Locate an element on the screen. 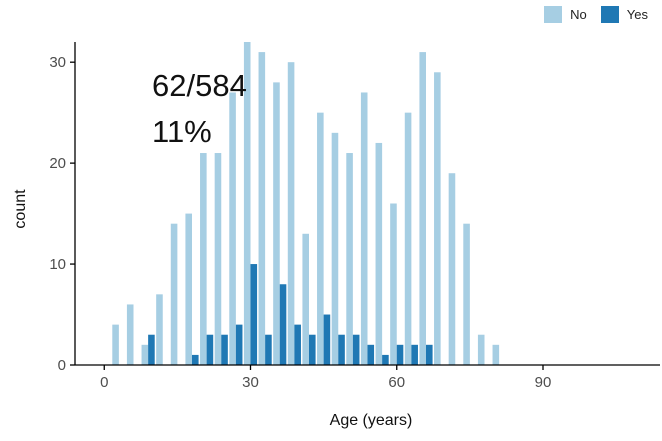 The height and width of the screenshot is (441, 662). legend-swatch-no is located at coordinates (553, 14).